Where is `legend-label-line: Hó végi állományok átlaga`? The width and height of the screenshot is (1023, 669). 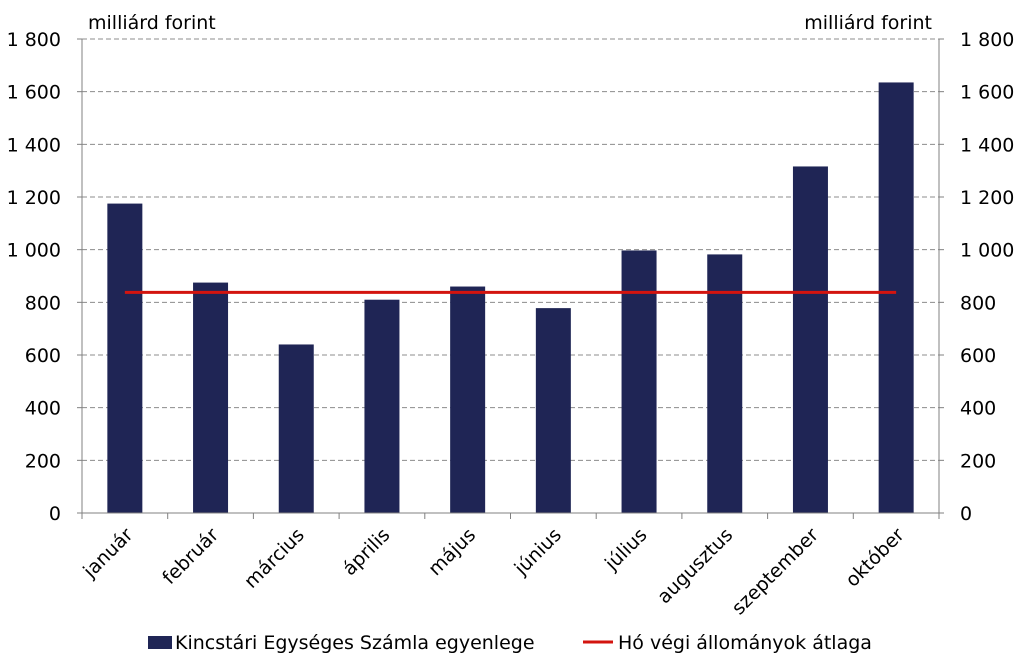
legend-label-line: Hó végi állományok átlaga is located at coordinates (745, 643).